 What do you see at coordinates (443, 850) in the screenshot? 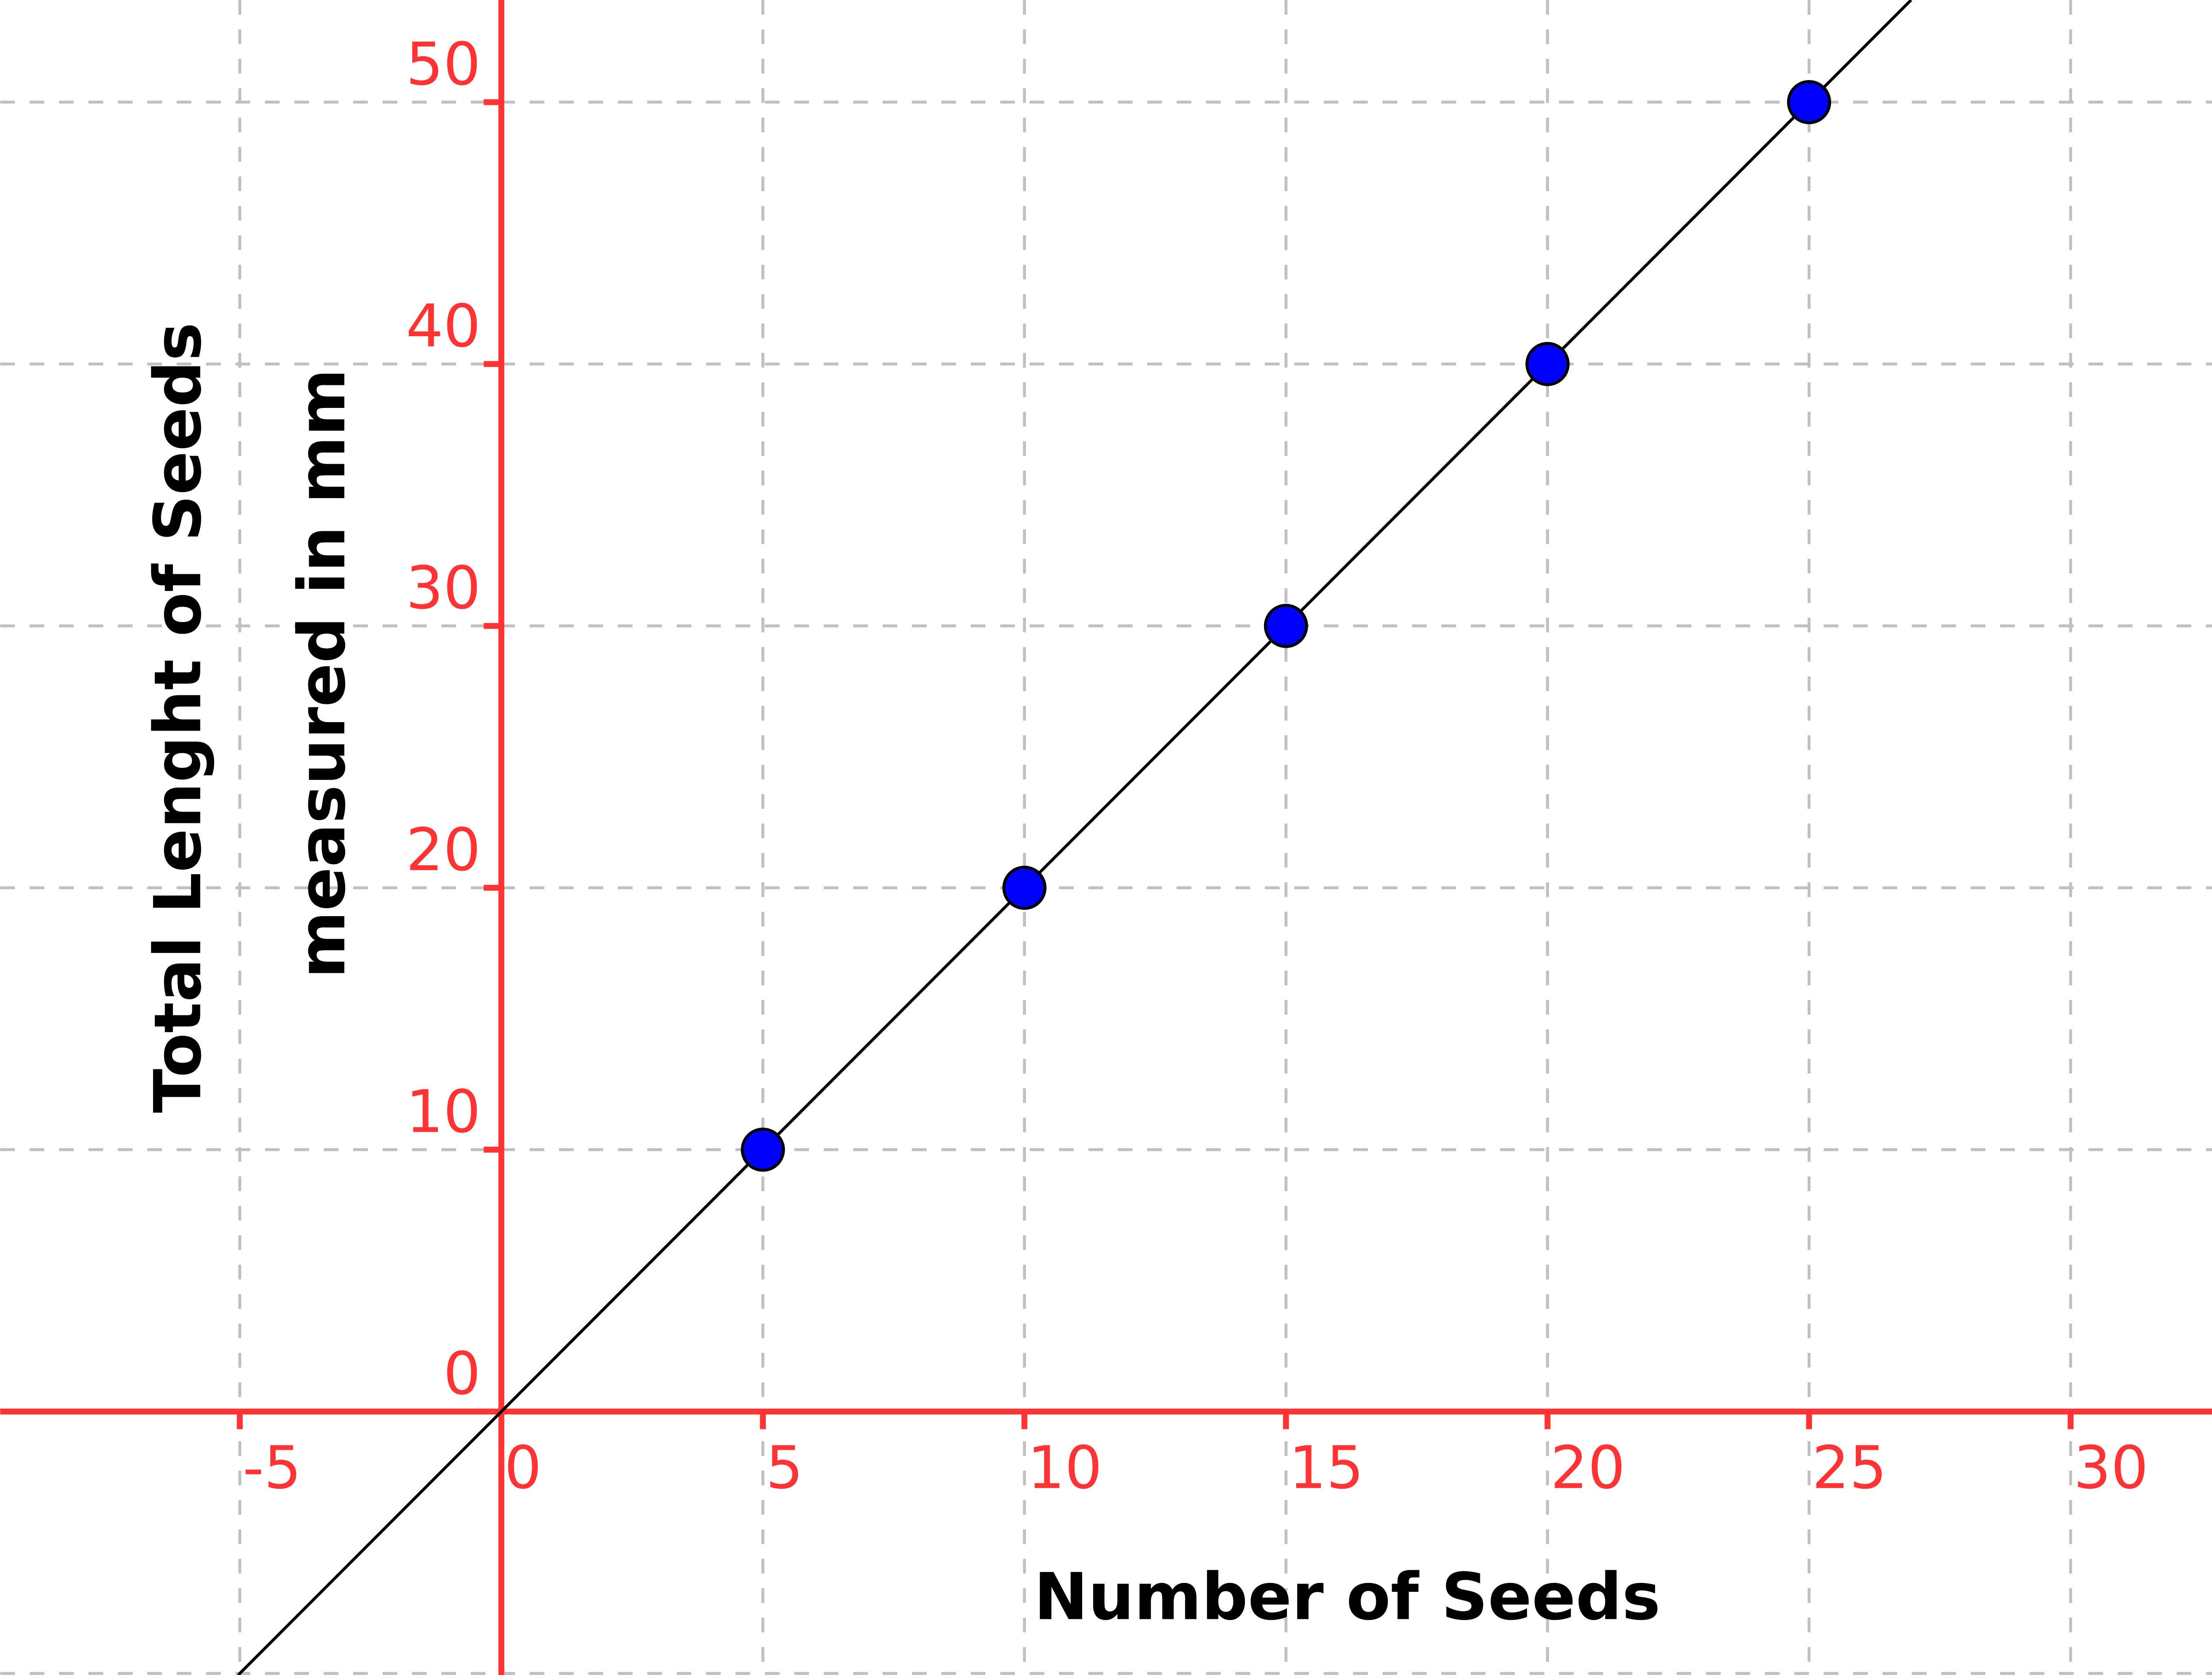
I see `y-tick-label: 20` at bounding box center [443, 850].